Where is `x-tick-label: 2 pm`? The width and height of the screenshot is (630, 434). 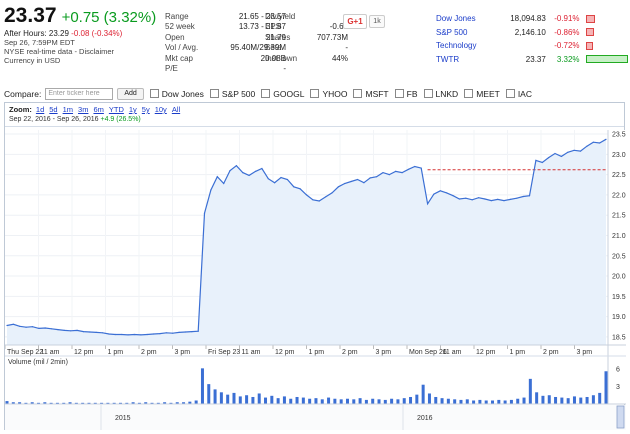
x-tick-label: 2 pm is located at coordinates (551, 352).